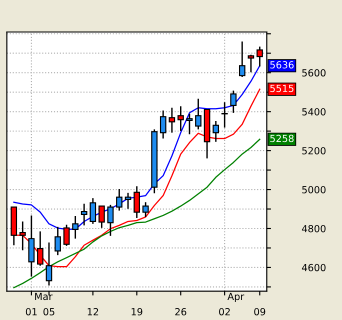  Describe the element at coordinates (314, 73) in the screenshot. I see `y-tick-label: 5600` at that location.